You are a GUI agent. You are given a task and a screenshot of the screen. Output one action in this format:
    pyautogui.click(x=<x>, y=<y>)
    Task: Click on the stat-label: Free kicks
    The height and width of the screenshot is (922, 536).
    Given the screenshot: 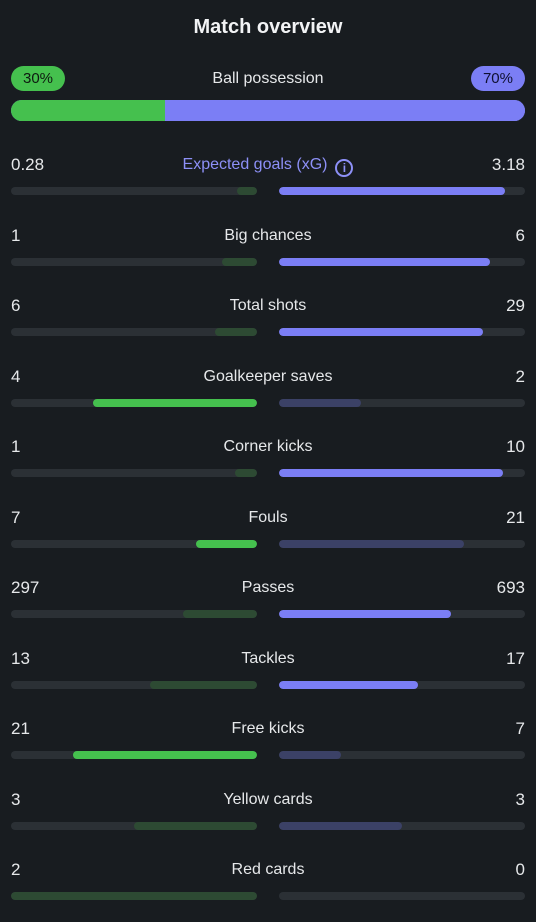 What is the action you would take?
    pyautogui.click(x=268, y=729)
    